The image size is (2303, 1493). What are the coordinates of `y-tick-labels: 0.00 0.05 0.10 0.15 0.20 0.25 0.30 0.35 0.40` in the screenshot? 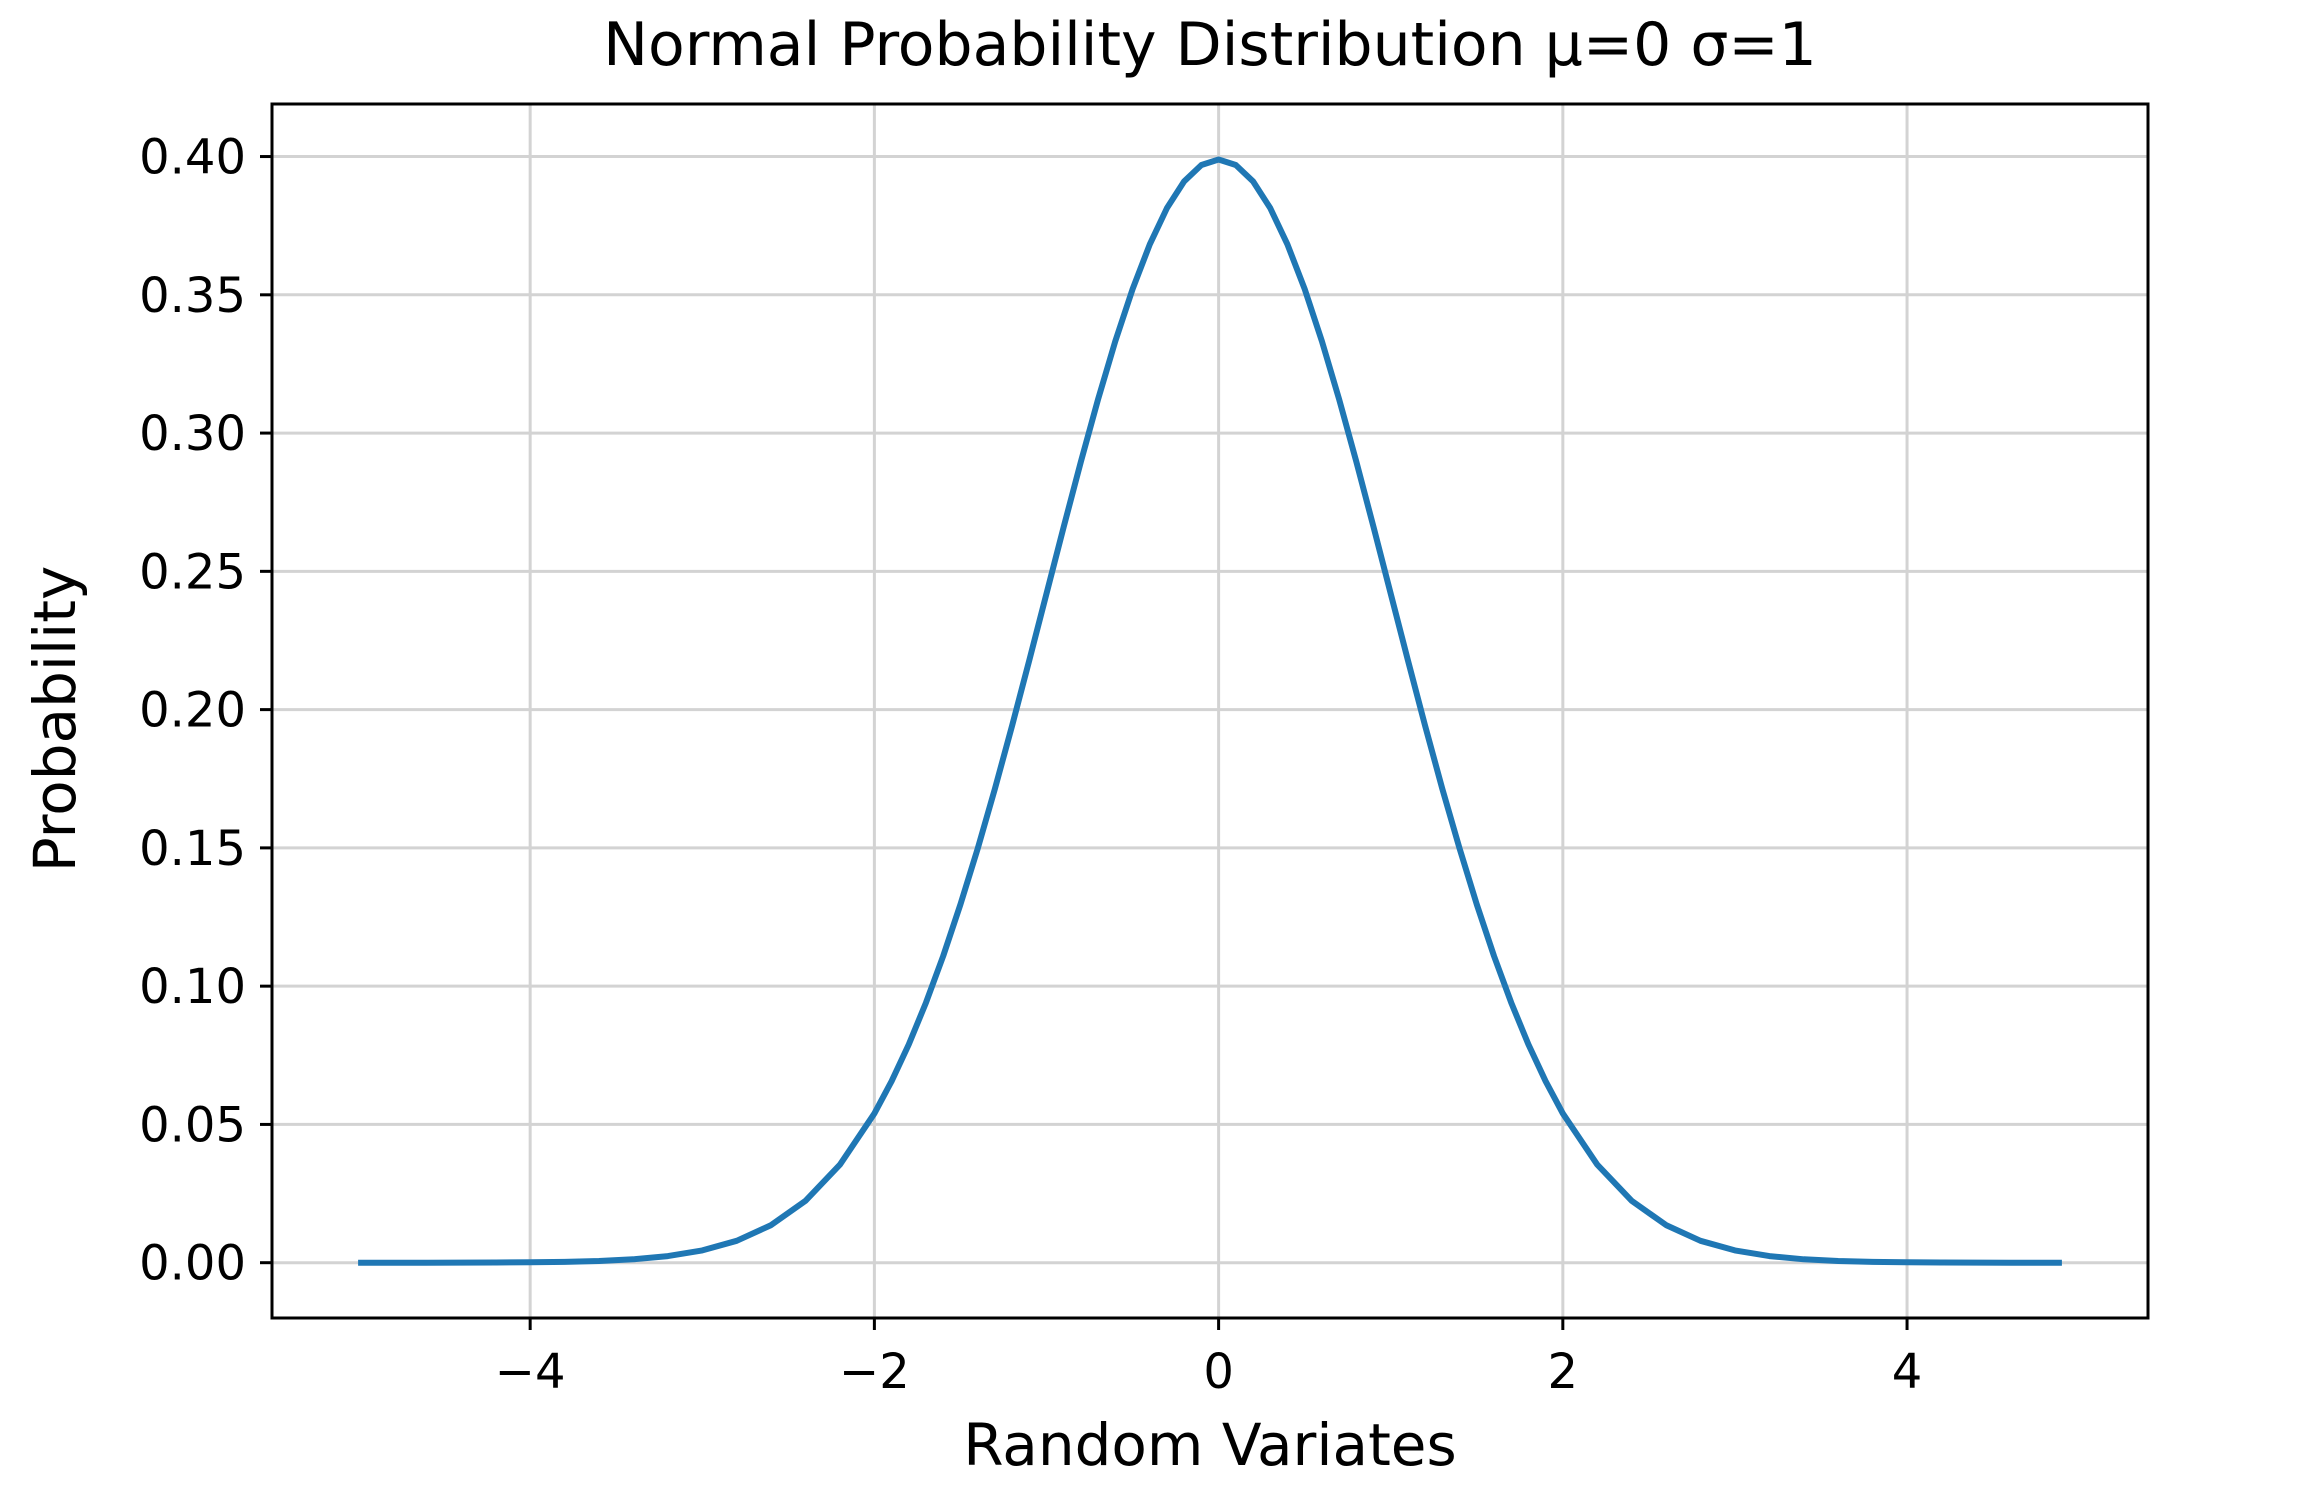 It's located at (192, 711).